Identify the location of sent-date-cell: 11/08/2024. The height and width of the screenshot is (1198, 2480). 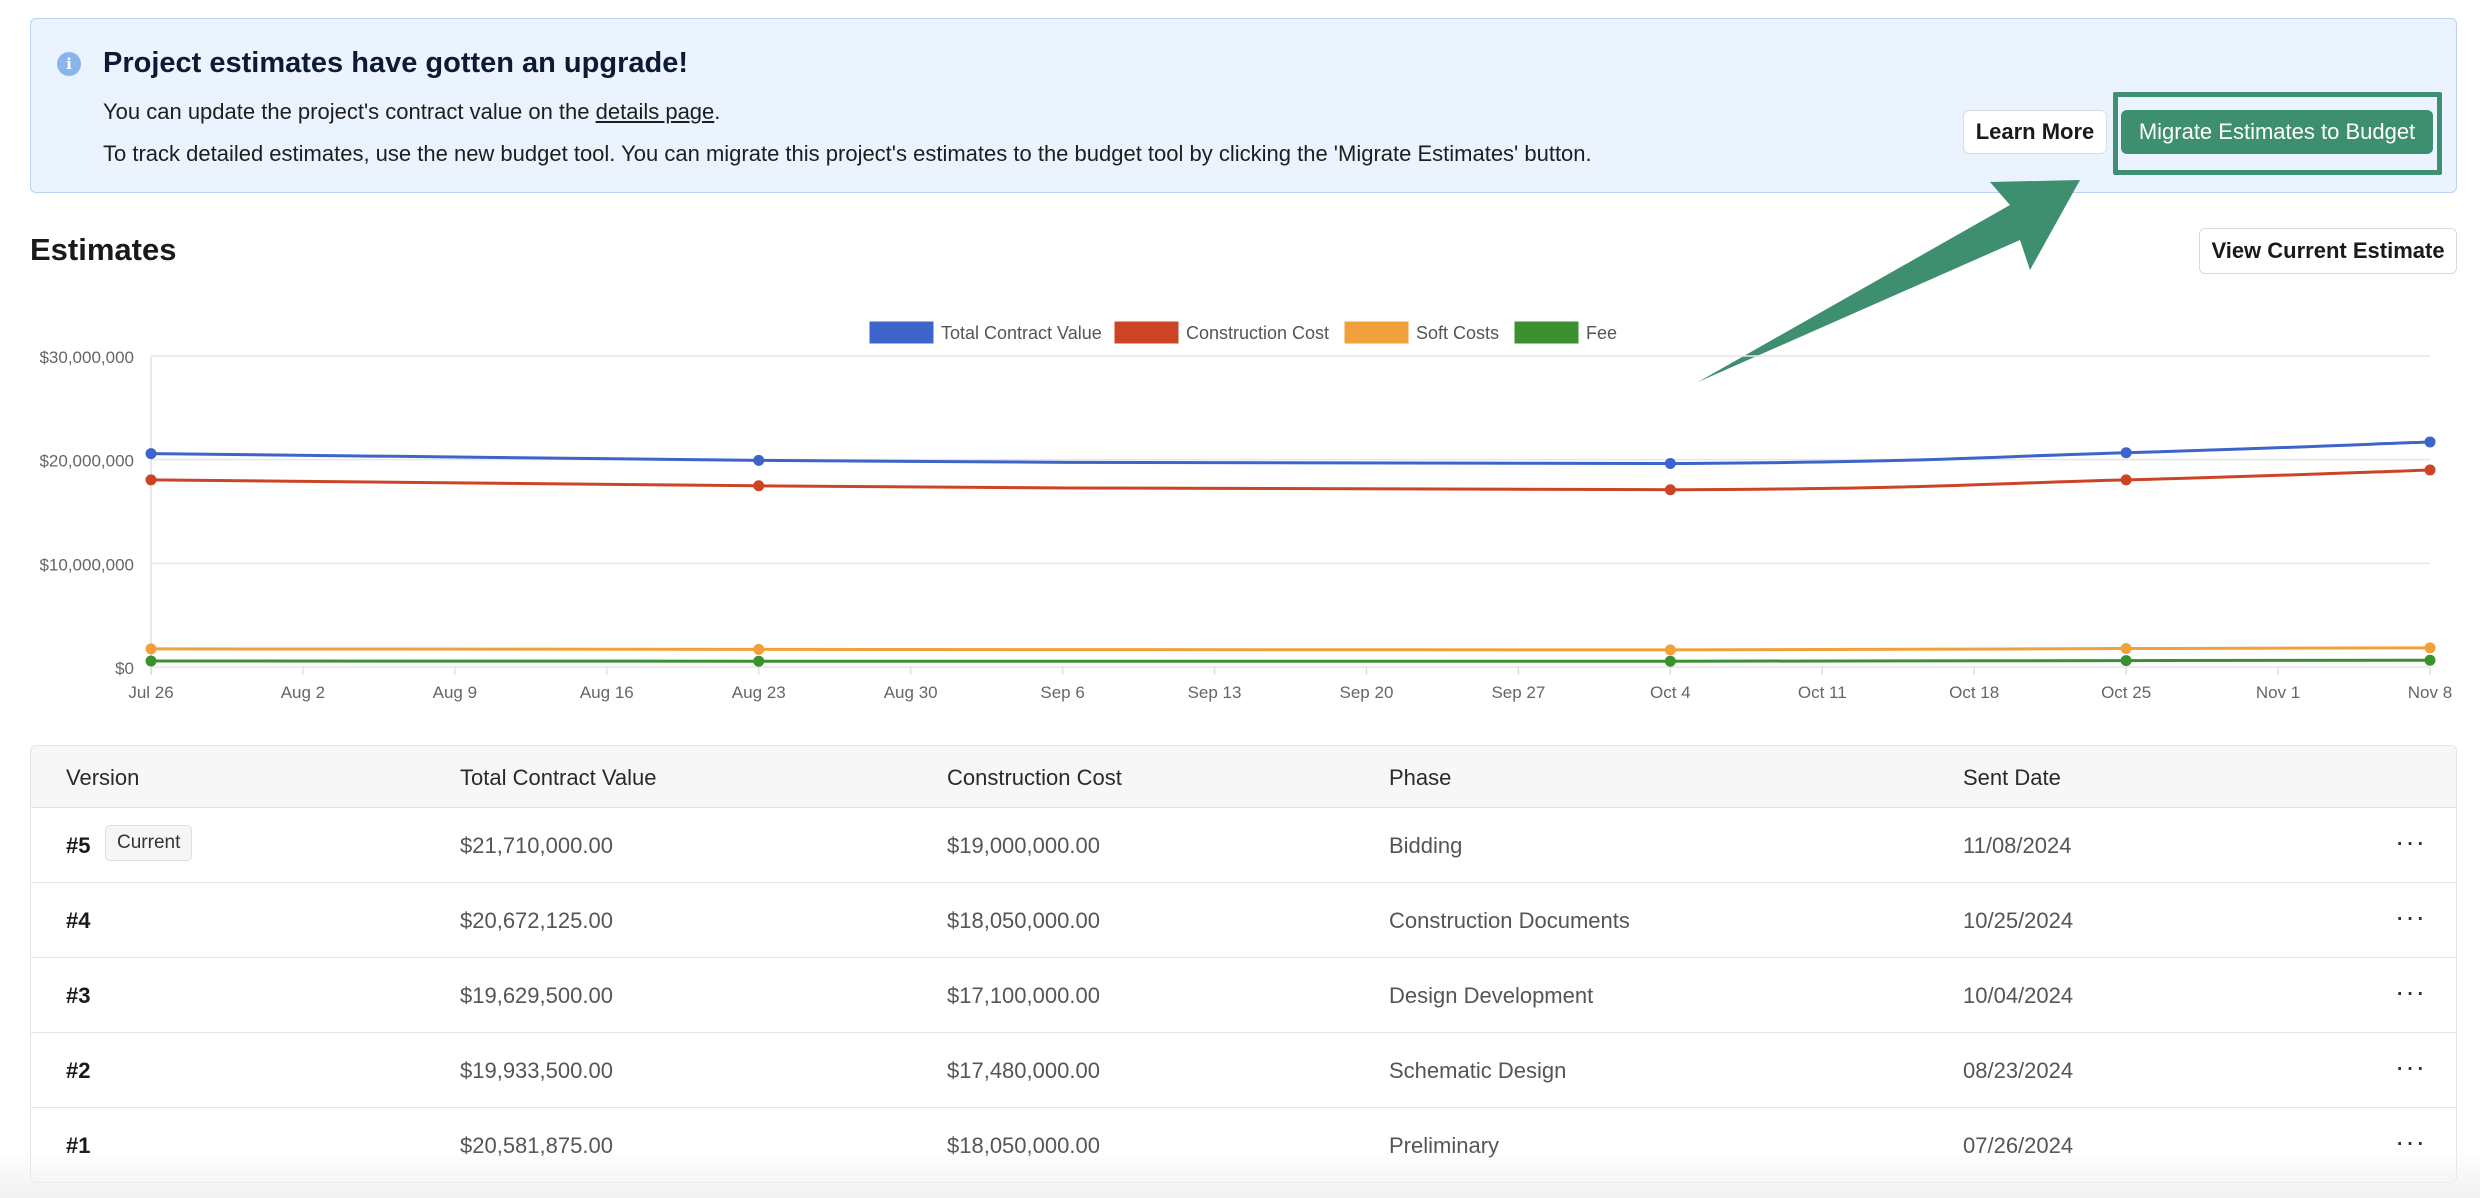
(2017, 845).